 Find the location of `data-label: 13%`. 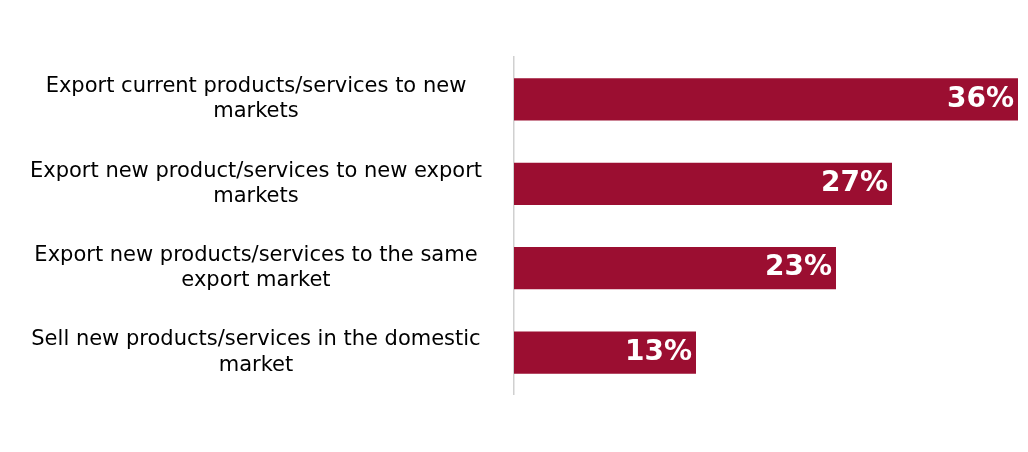

data-label: 13% is located at coordinates (658, 350).